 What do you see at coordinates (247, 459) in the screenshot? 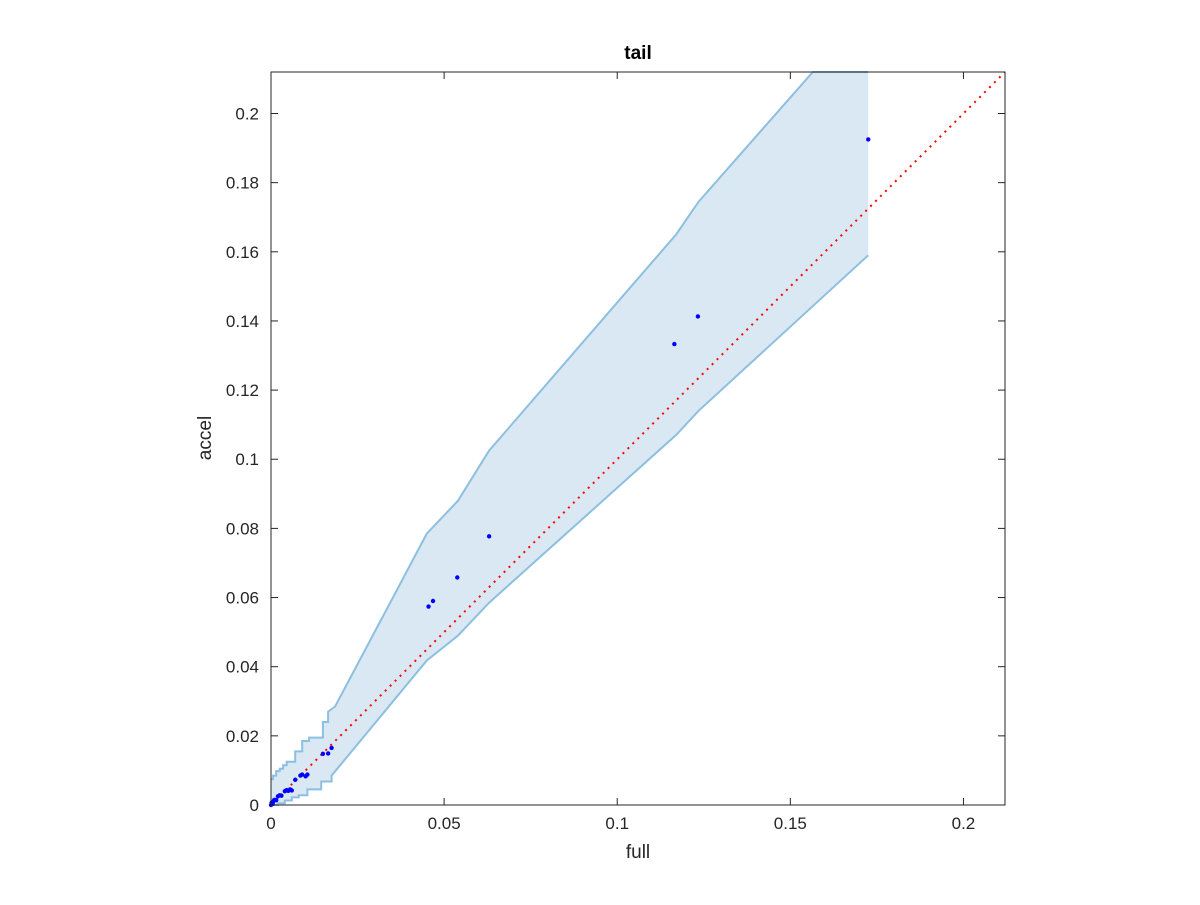
I see `y-tick-label: 0.1` at bounding box center [247, 459].